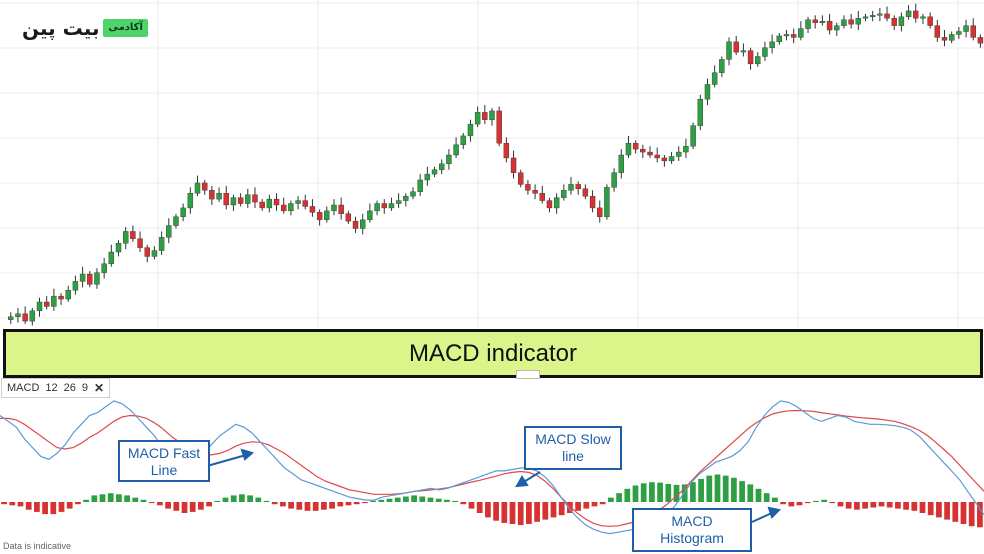  I want to click on indicator-name: MACD, so click(23, 388).